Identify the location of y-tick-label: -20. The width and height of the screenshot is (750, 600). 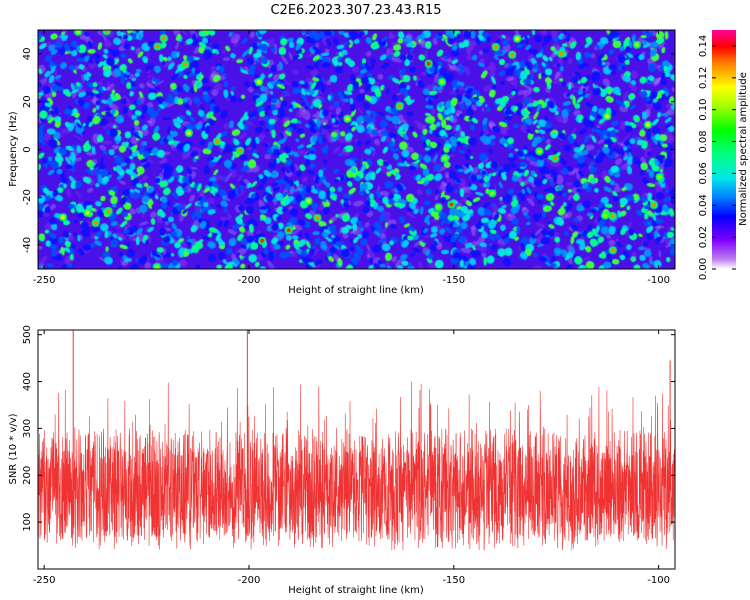
(27, 197).